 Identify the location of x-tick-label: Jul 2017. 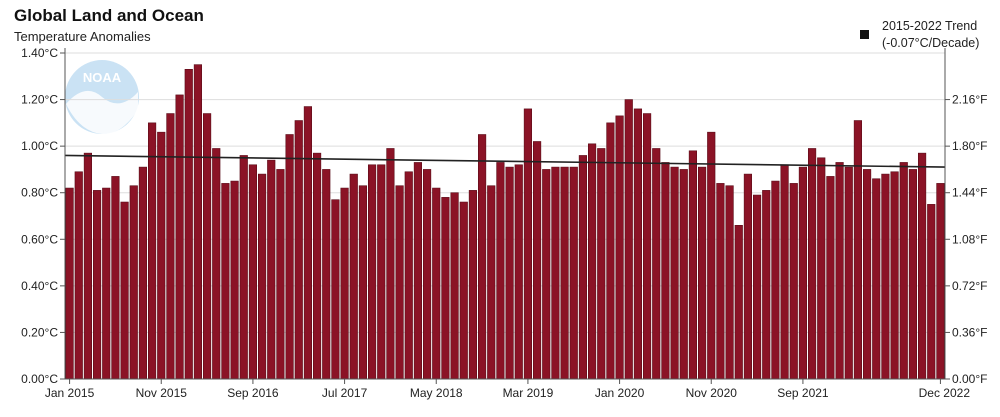
(345, 393).